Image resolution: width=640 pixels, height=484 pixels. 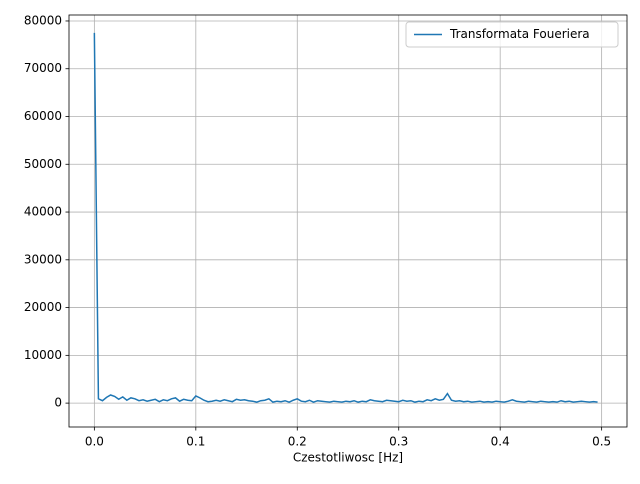 What do you see at coordinates (195, 442) in the screenshot?
I see `x-tick-label: 0.1` at bounding box center [195, 442].